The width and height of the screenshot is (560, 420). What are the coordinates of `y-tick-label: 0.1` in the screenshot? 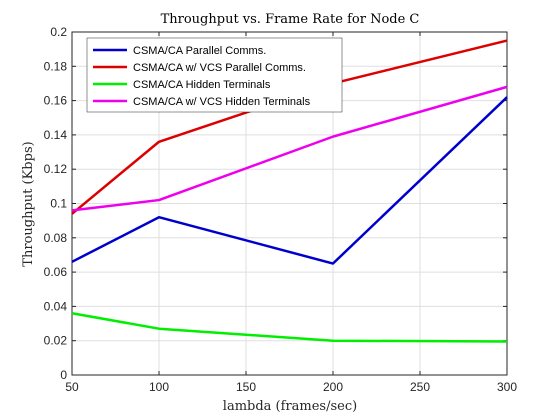 It's located at (58, 204).